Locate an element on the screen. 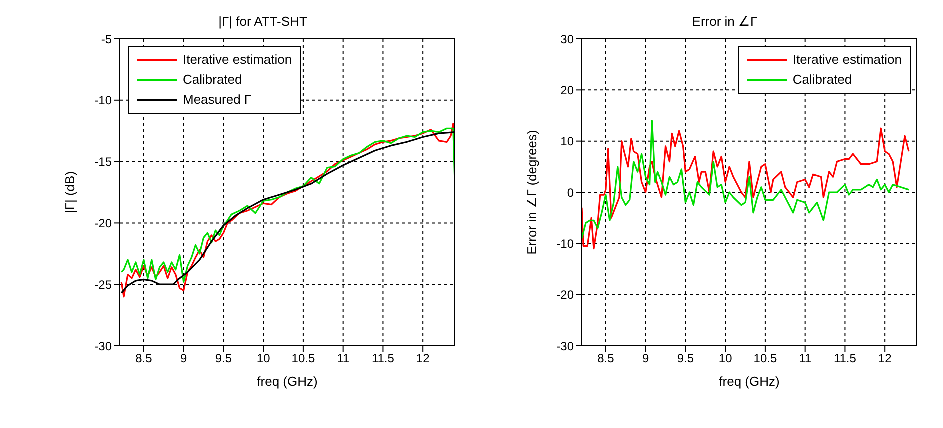 Image resolution: width=943 pixels, height=428 pixels. y-tick-label: 10 is located at coordinates (567, 141).